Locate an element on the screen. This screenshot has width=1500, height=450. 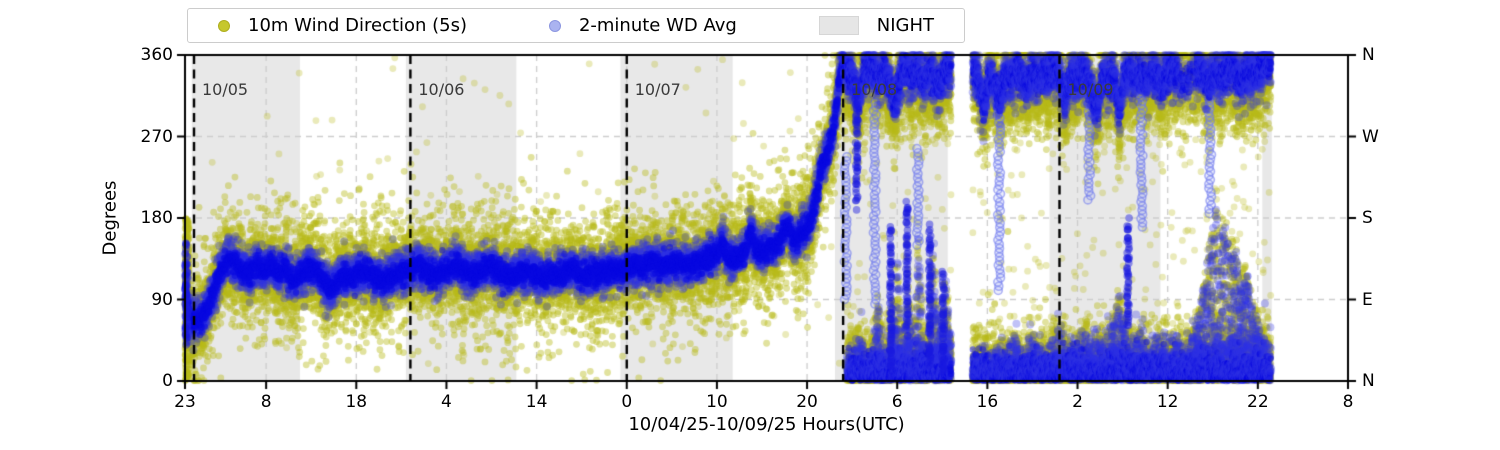
y-tick-label-left: 270 is located at coordinates (156, 136).